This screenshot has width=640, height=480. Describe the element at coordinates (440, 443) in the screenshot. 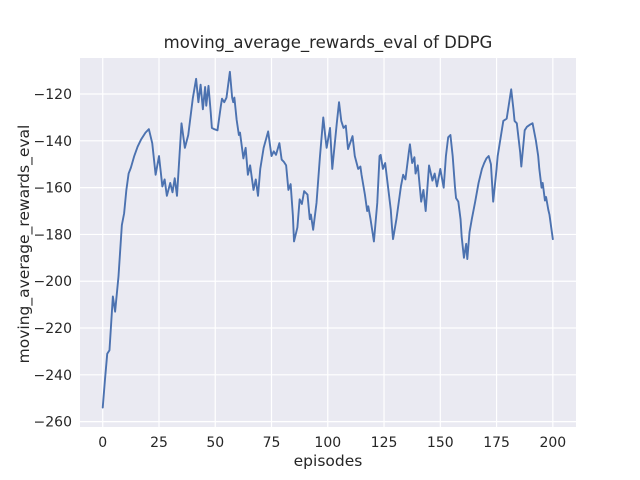

I see `x-tick-label: 150` at that location.